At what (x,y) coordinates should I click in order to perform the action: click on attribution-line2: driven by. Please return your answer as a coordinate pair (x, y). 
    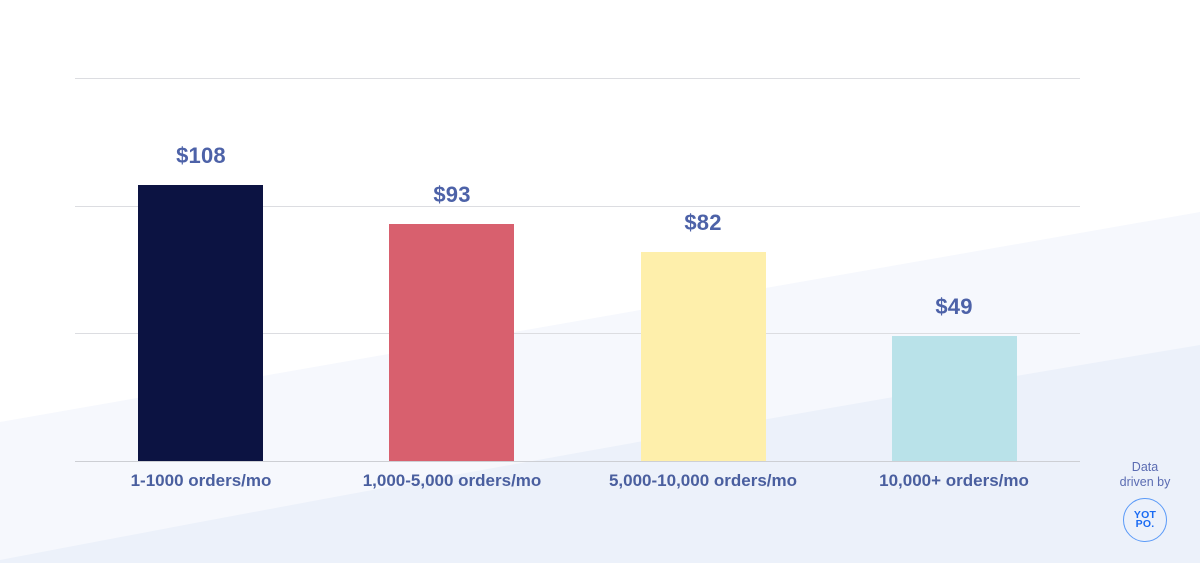
    Looking at the image, I should click on (1145, 482).